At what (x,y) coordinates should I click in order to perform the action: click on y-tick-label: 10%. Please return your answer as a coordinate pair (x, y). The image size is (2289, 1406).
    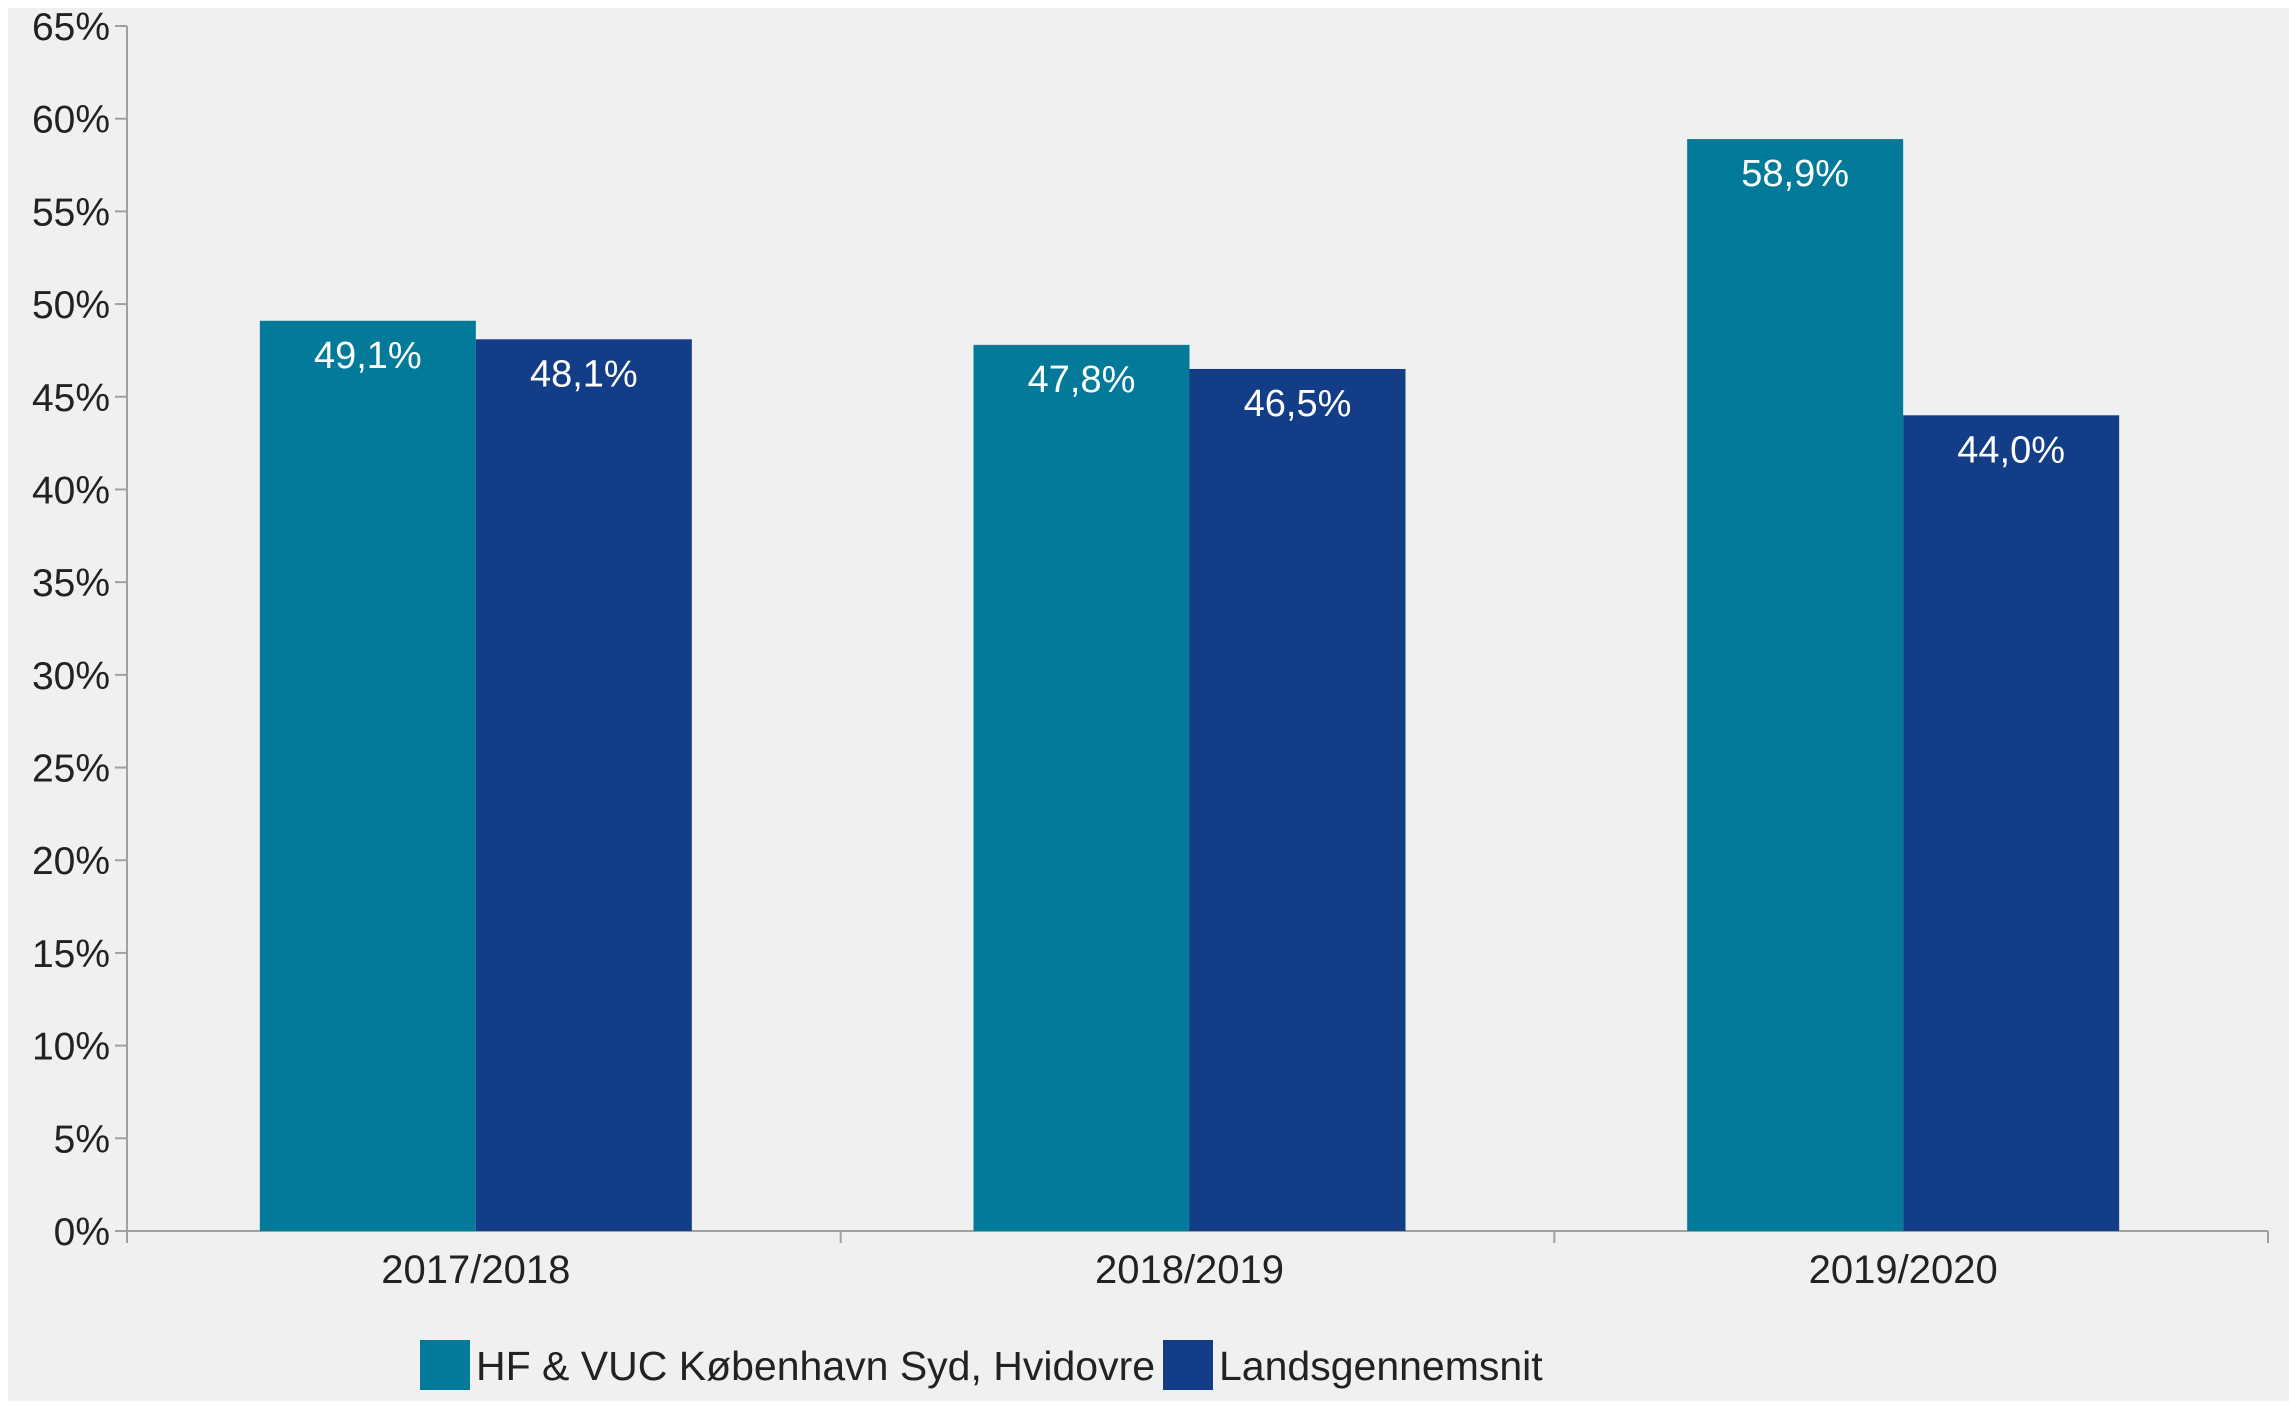
    Looking at the image, I should click on (71, 1047).